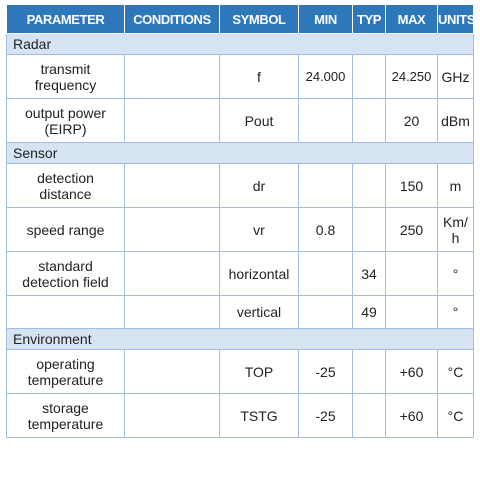 This screenshot has width=480, height=480. Describe the element at coordinates (369, 312) in the screenshot. I see `cell-typ: 49` at that location.